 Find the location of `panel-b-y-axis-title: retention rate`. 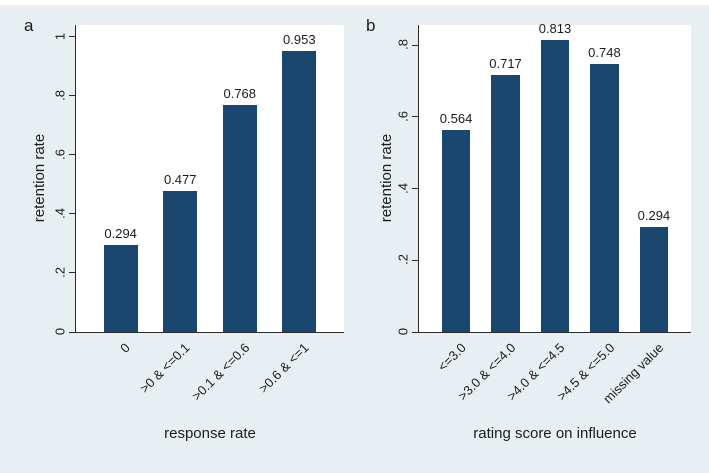

panel-b-y-axis-title: retention rate is located at coordinates (386, 178).